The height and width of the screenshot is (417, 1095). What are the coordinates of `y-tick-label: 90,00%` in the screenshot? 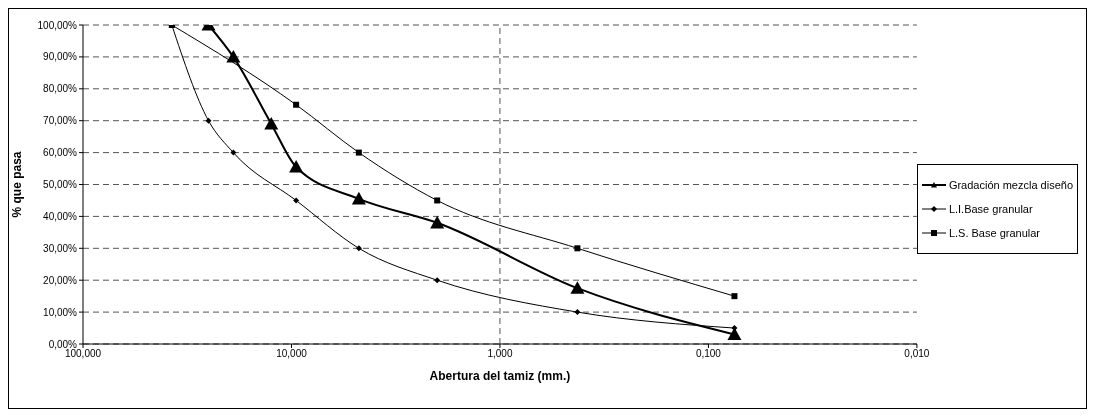 It's located at (60, 57).